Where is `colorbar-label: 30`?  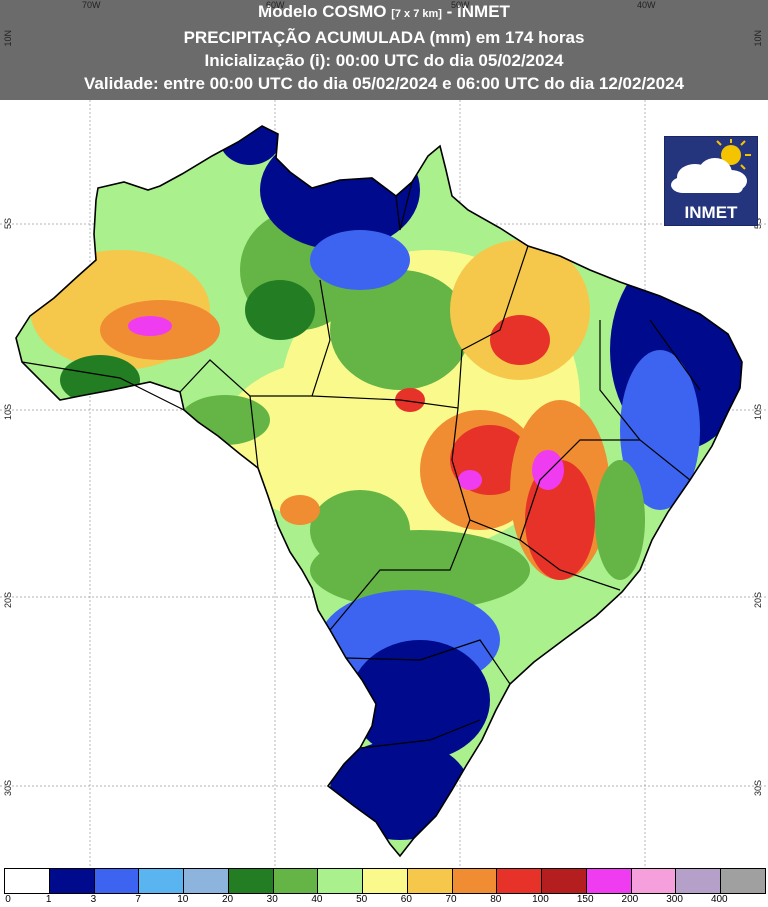 colorbar-label: 30 is located at coordinates (272, 899).